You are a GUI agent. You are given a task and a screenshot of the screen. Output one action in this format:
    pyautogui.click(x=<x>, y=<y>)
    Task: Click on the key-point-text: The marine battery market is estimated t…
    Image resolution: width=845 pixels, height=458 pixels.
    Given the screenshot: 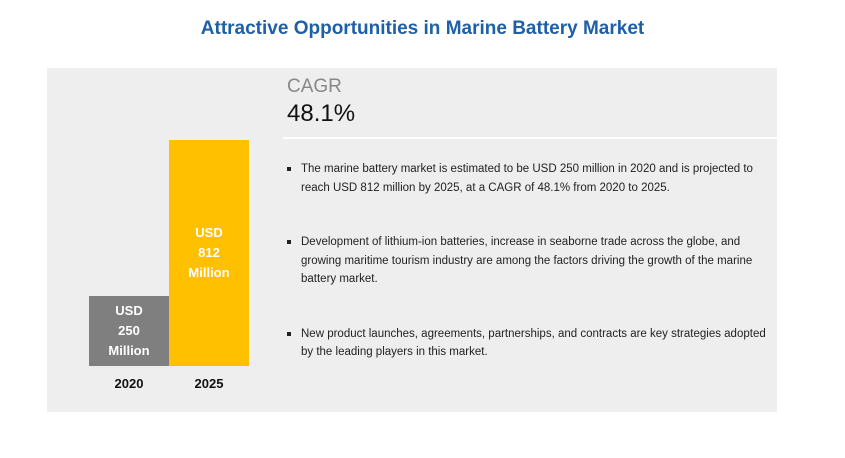 What is the action you would take?
    pyautogui.click(x=527, y=178)
    